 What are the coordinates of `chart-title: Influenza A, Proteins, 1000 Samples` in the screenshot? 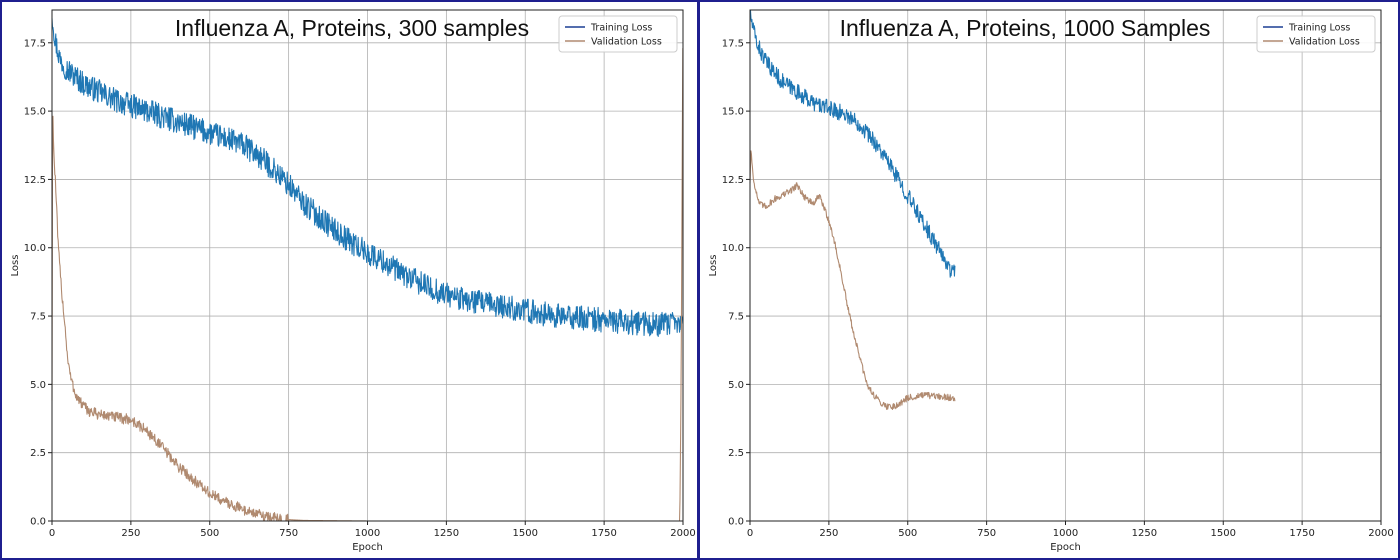 It's located at (1025, 28).